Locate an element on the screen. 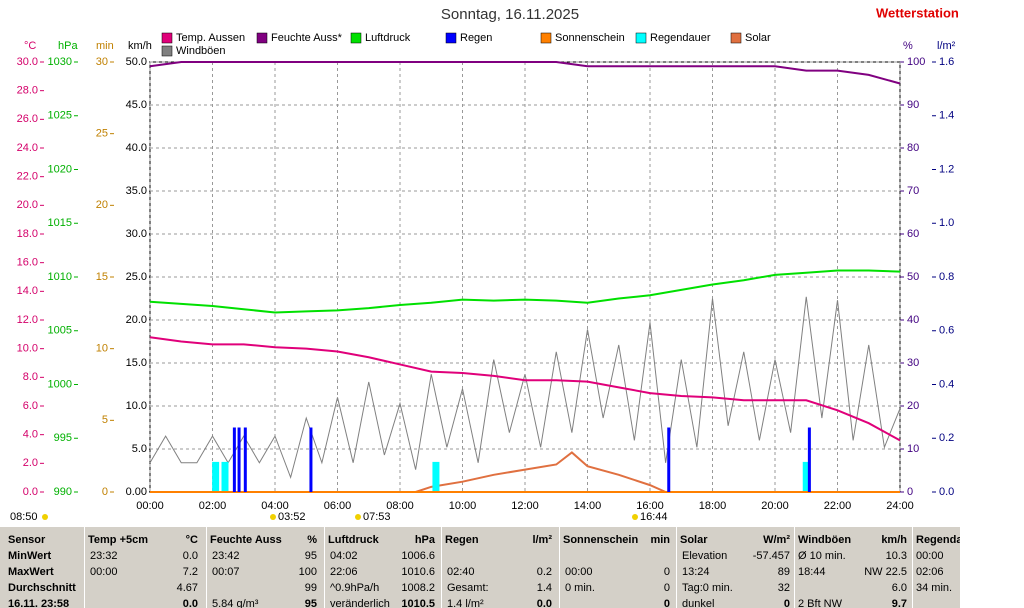  y-tick-label: 80 is located at coordinates (913, 148).